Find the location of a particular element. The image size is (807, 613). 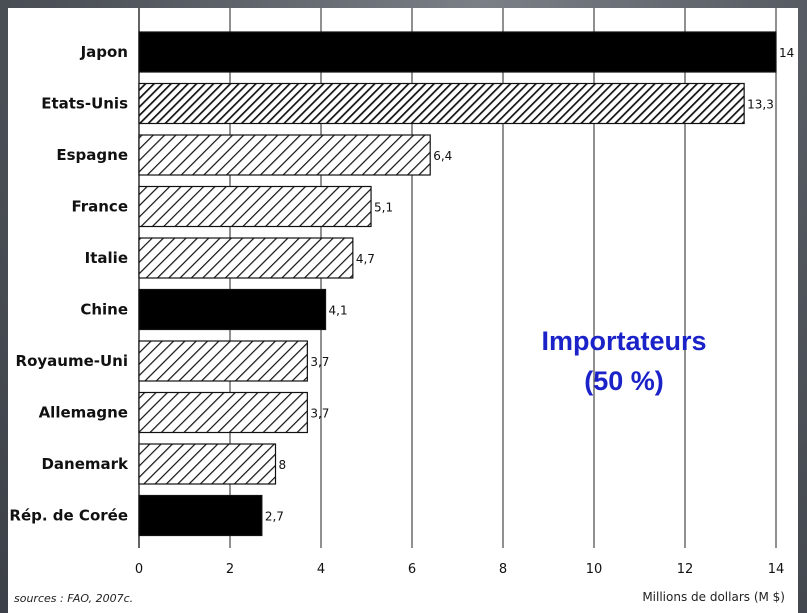

x-tick-label: 6 is located at coordinates (412, 569).